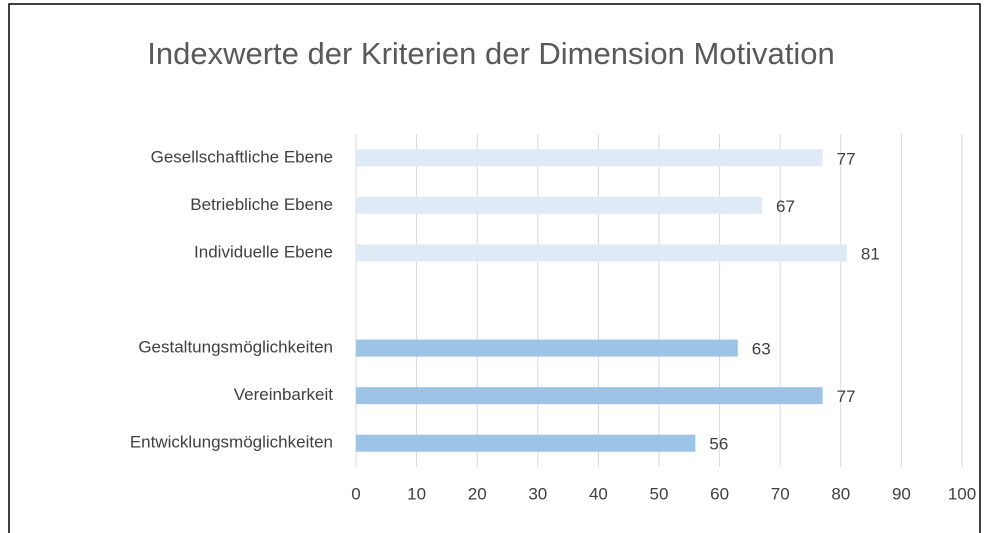  Describe the element at coordinates (659, 493) in the screenshot. I see `x-tick-label: 50` at that location.